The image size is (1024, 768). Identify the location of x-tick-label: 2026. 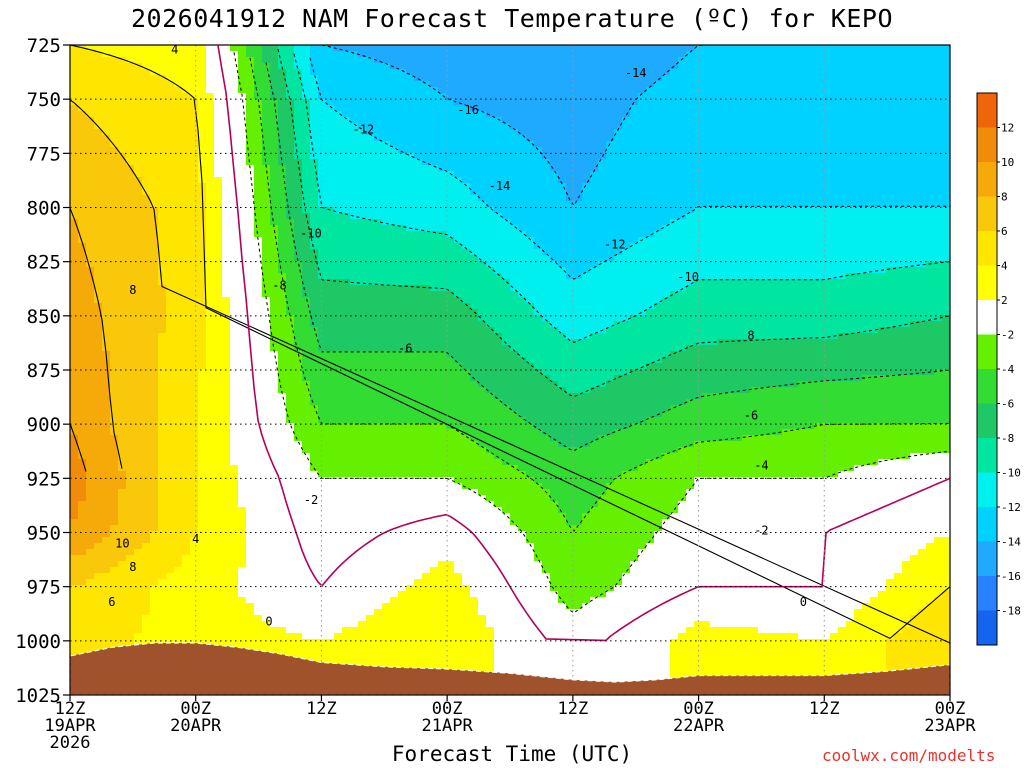
(70, 743).